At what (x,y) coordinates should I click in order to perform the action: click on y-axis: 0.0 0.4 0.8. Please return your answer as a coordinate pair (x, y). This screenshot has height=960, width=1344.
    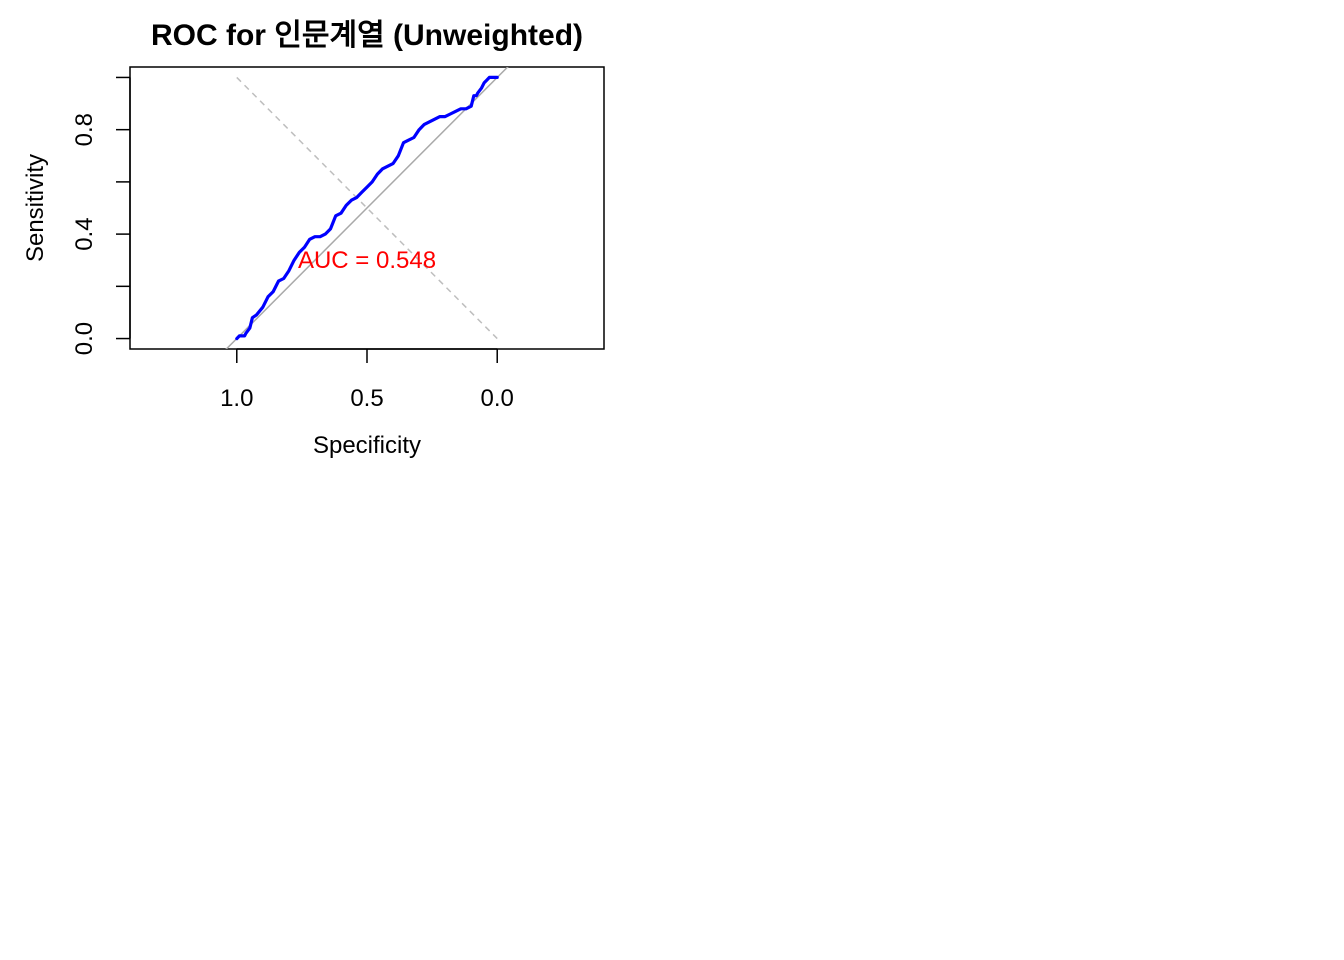
    Looking at the image, I should click on (101, 215).